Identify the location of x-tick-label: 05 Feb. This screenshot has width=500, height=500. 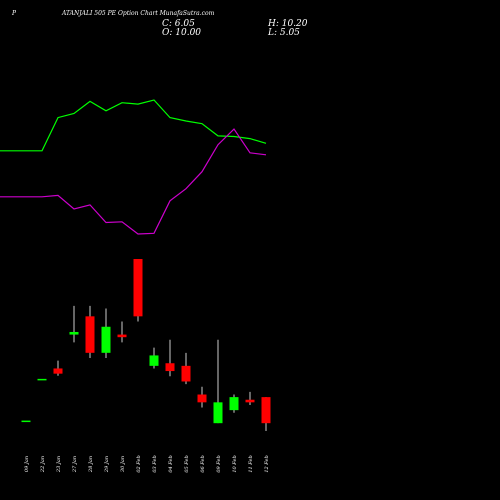
(187, 463).